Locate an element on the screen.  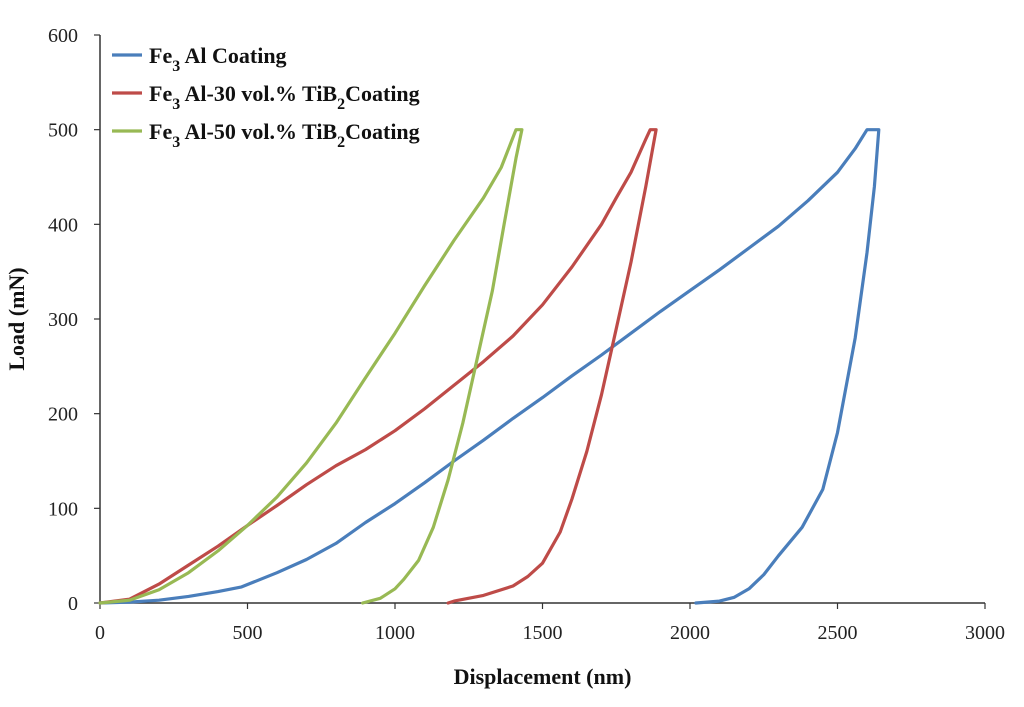
y-tick-label: 500 is located at coordinates (63, 131).